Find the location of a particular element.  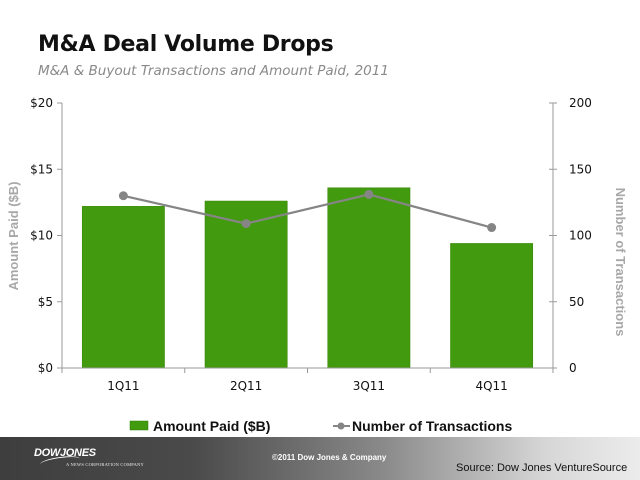

left-axis: $0 $5 $10 $15 $20 is located at coordinates (46, 235).